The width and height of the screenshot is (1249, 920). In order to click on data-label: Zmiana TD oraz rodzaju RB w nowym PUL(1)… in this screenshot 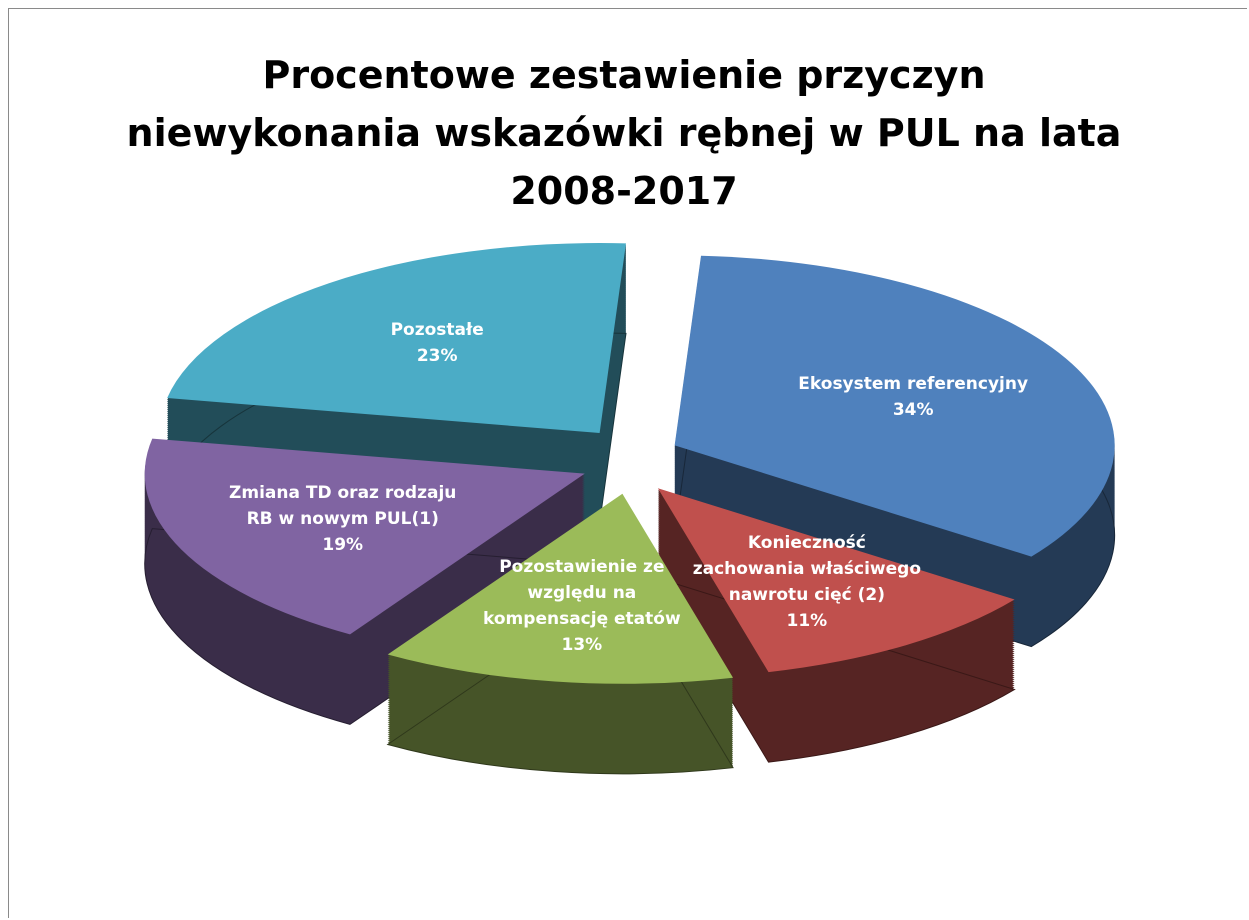, I will do `click(343, 519)`.